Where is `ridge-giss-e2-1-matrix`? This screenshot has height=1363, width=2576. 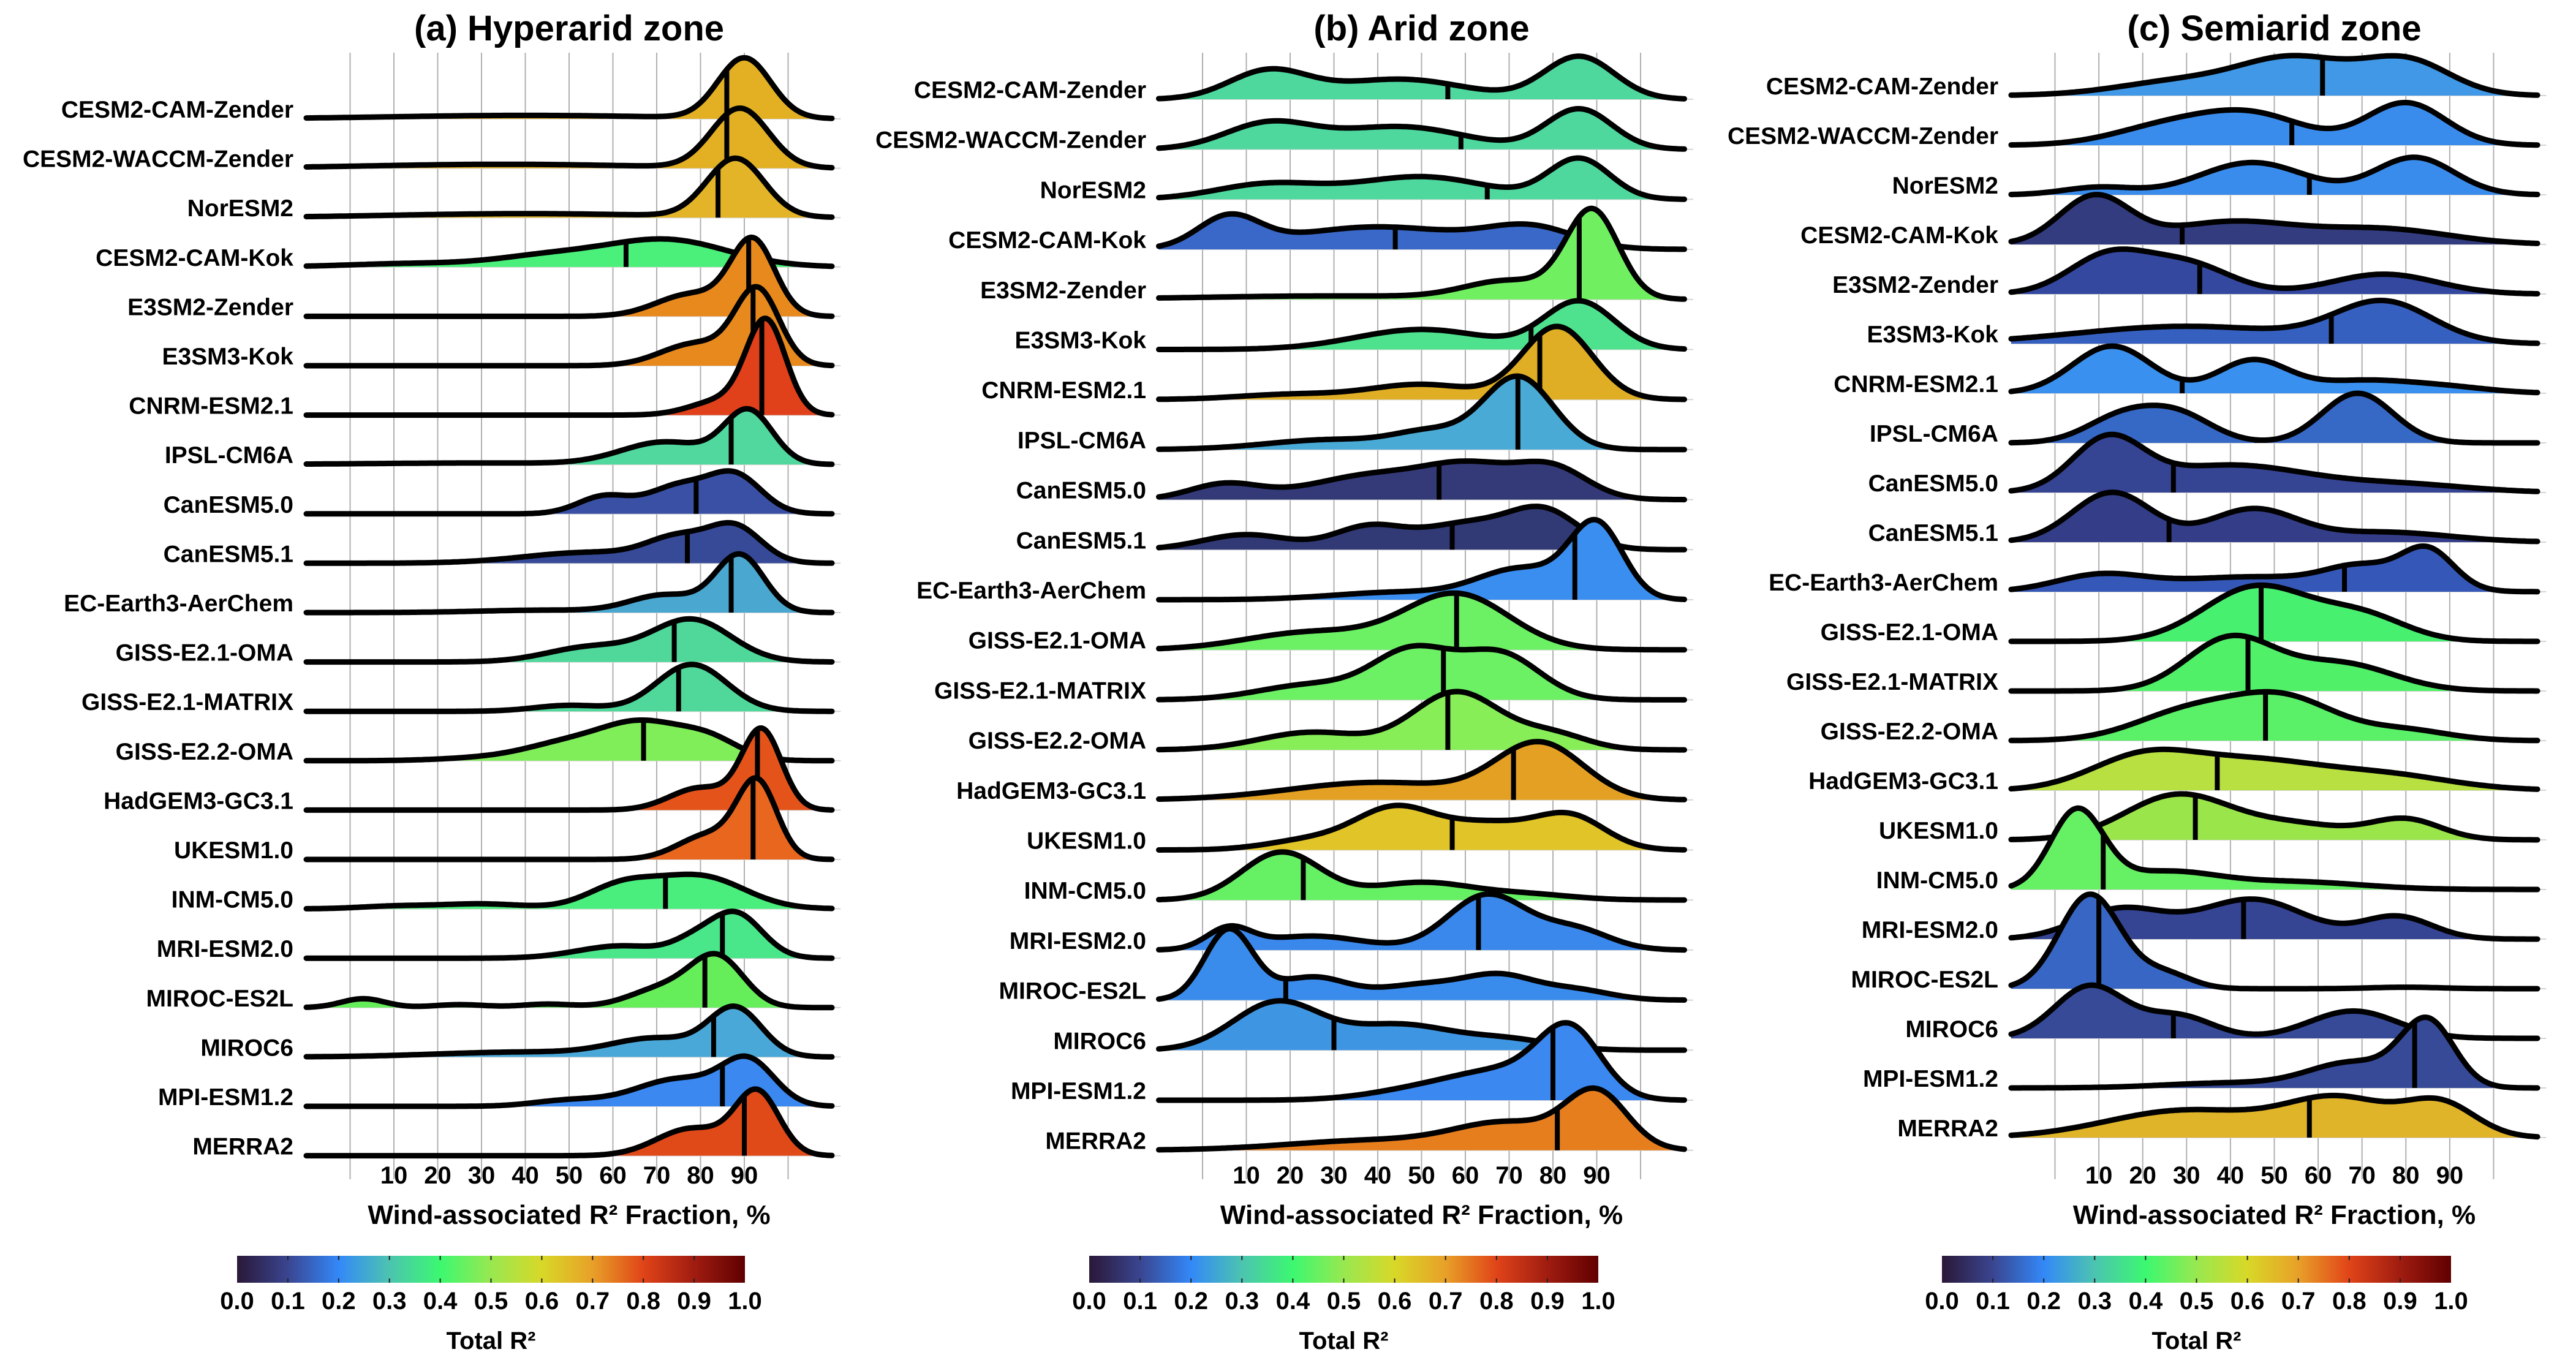
ridge-giss-e2-1-matrix is located at coordinates (2274, 663).